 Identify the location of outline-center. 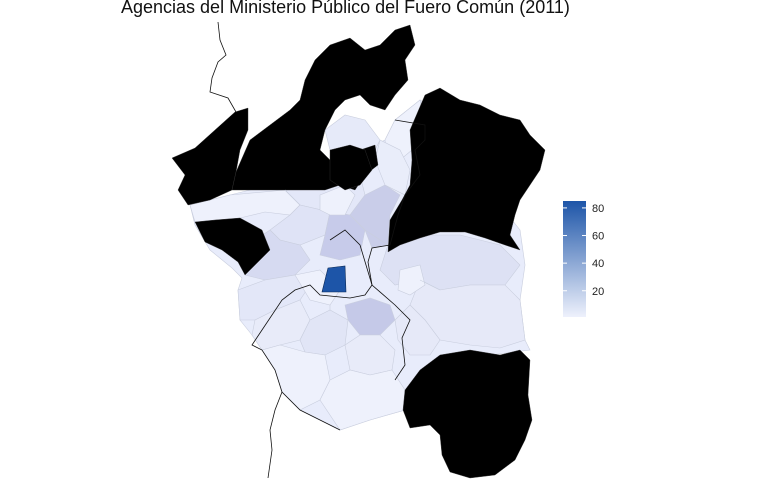
(312, 330).